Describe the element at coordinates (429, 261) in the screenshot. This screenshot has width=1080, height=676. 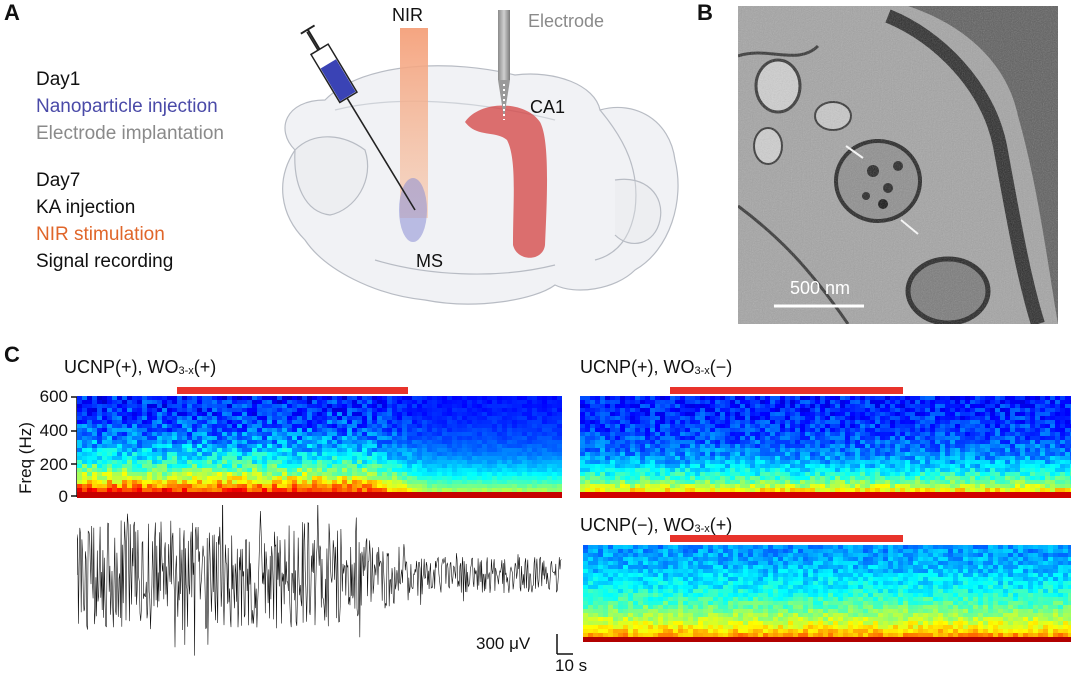
I see `ms-label: MS` at that location.